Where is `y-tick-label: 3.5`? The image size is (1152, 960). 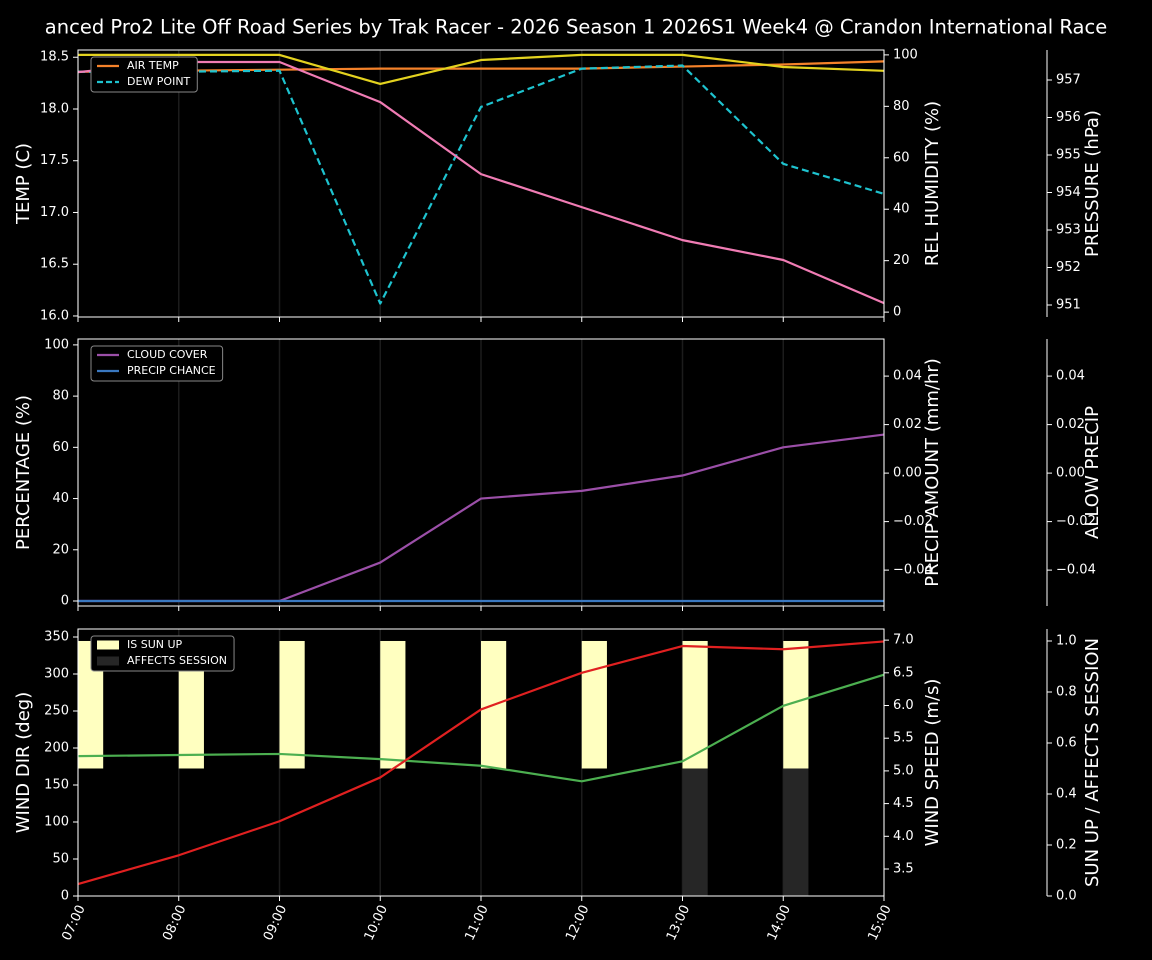 y-tick-label: 3.5 is located at coordinates (903, 868).